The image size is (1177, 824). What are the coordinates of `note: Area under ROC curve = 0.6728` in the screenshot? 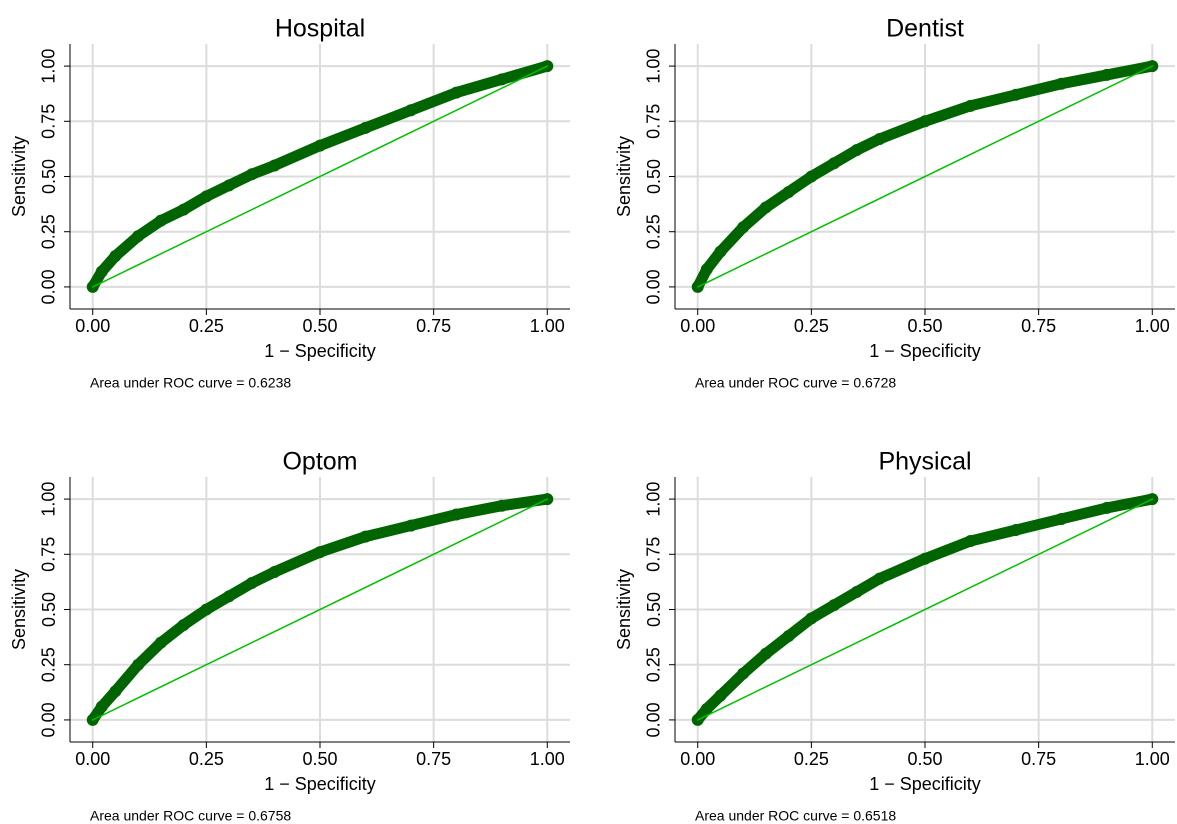 It's located at (795, 383).